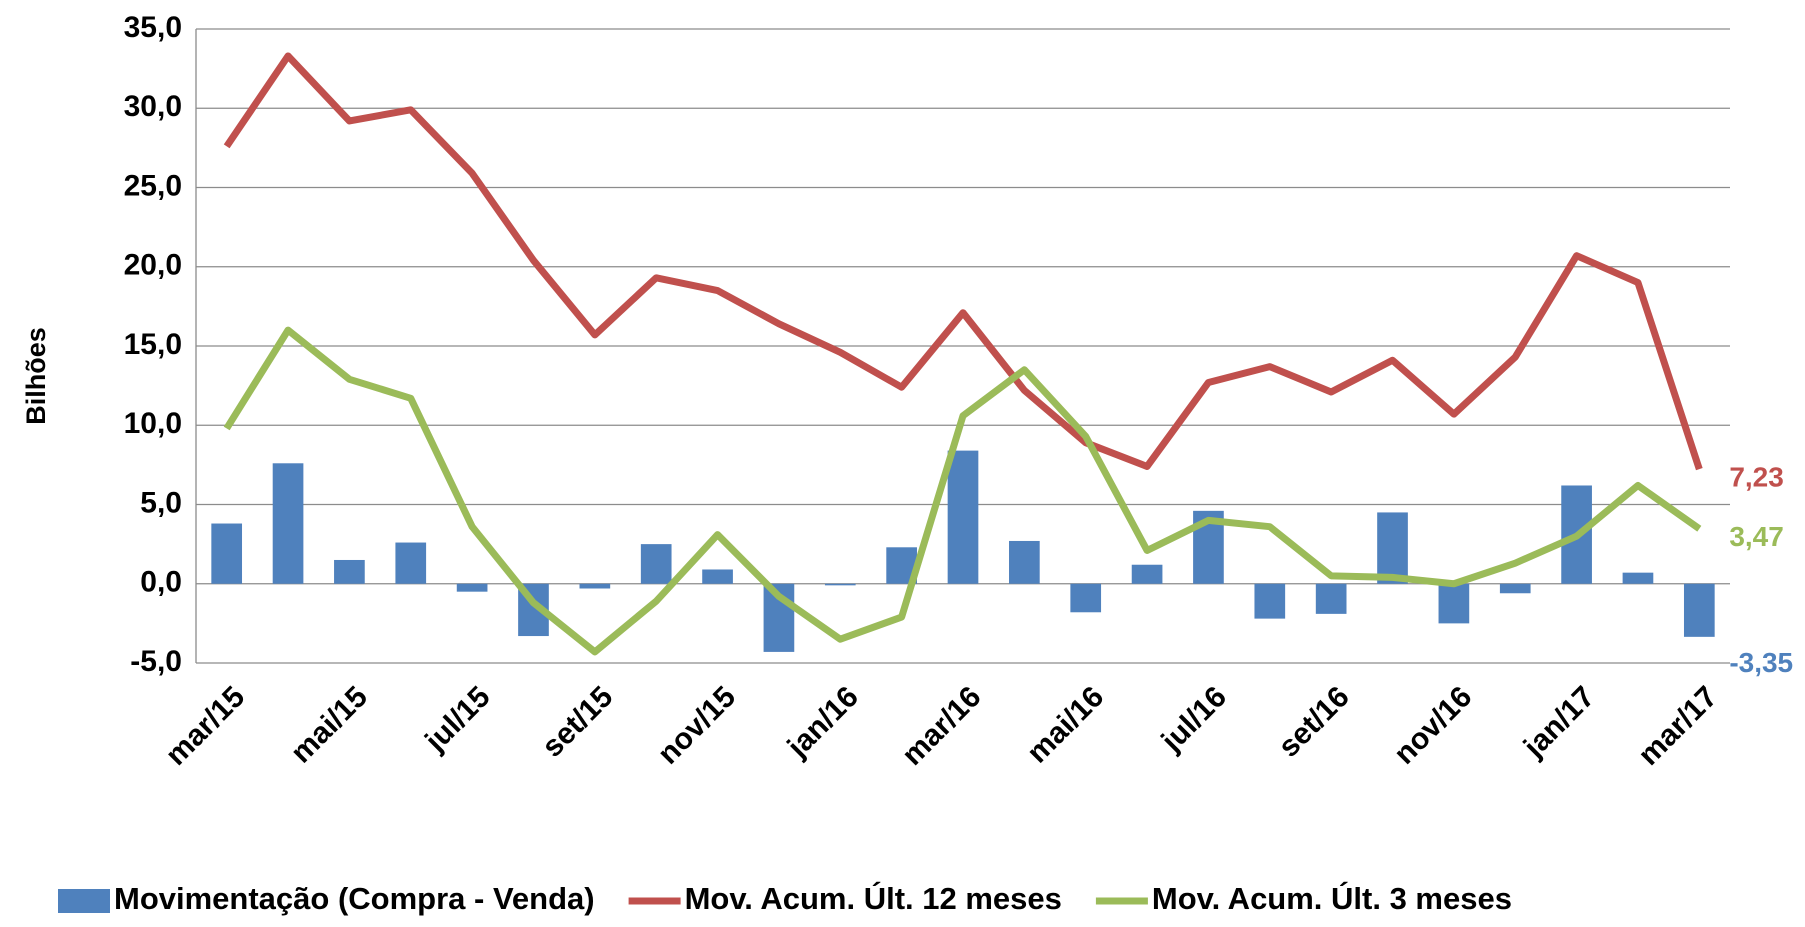 The width and height of the screenshot is (1805, 927). Describe the element at coordinates (1761, 662) in the screenshot. I see `data-label: -3,35` at that location.